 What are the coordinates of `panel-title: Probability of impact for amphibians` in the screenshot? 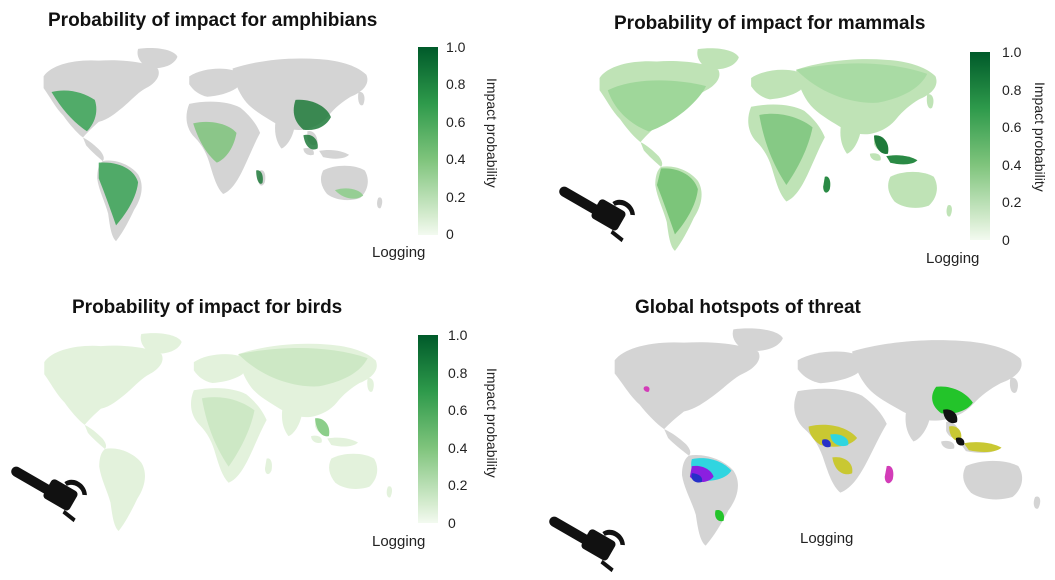 It's located at (213, 20).